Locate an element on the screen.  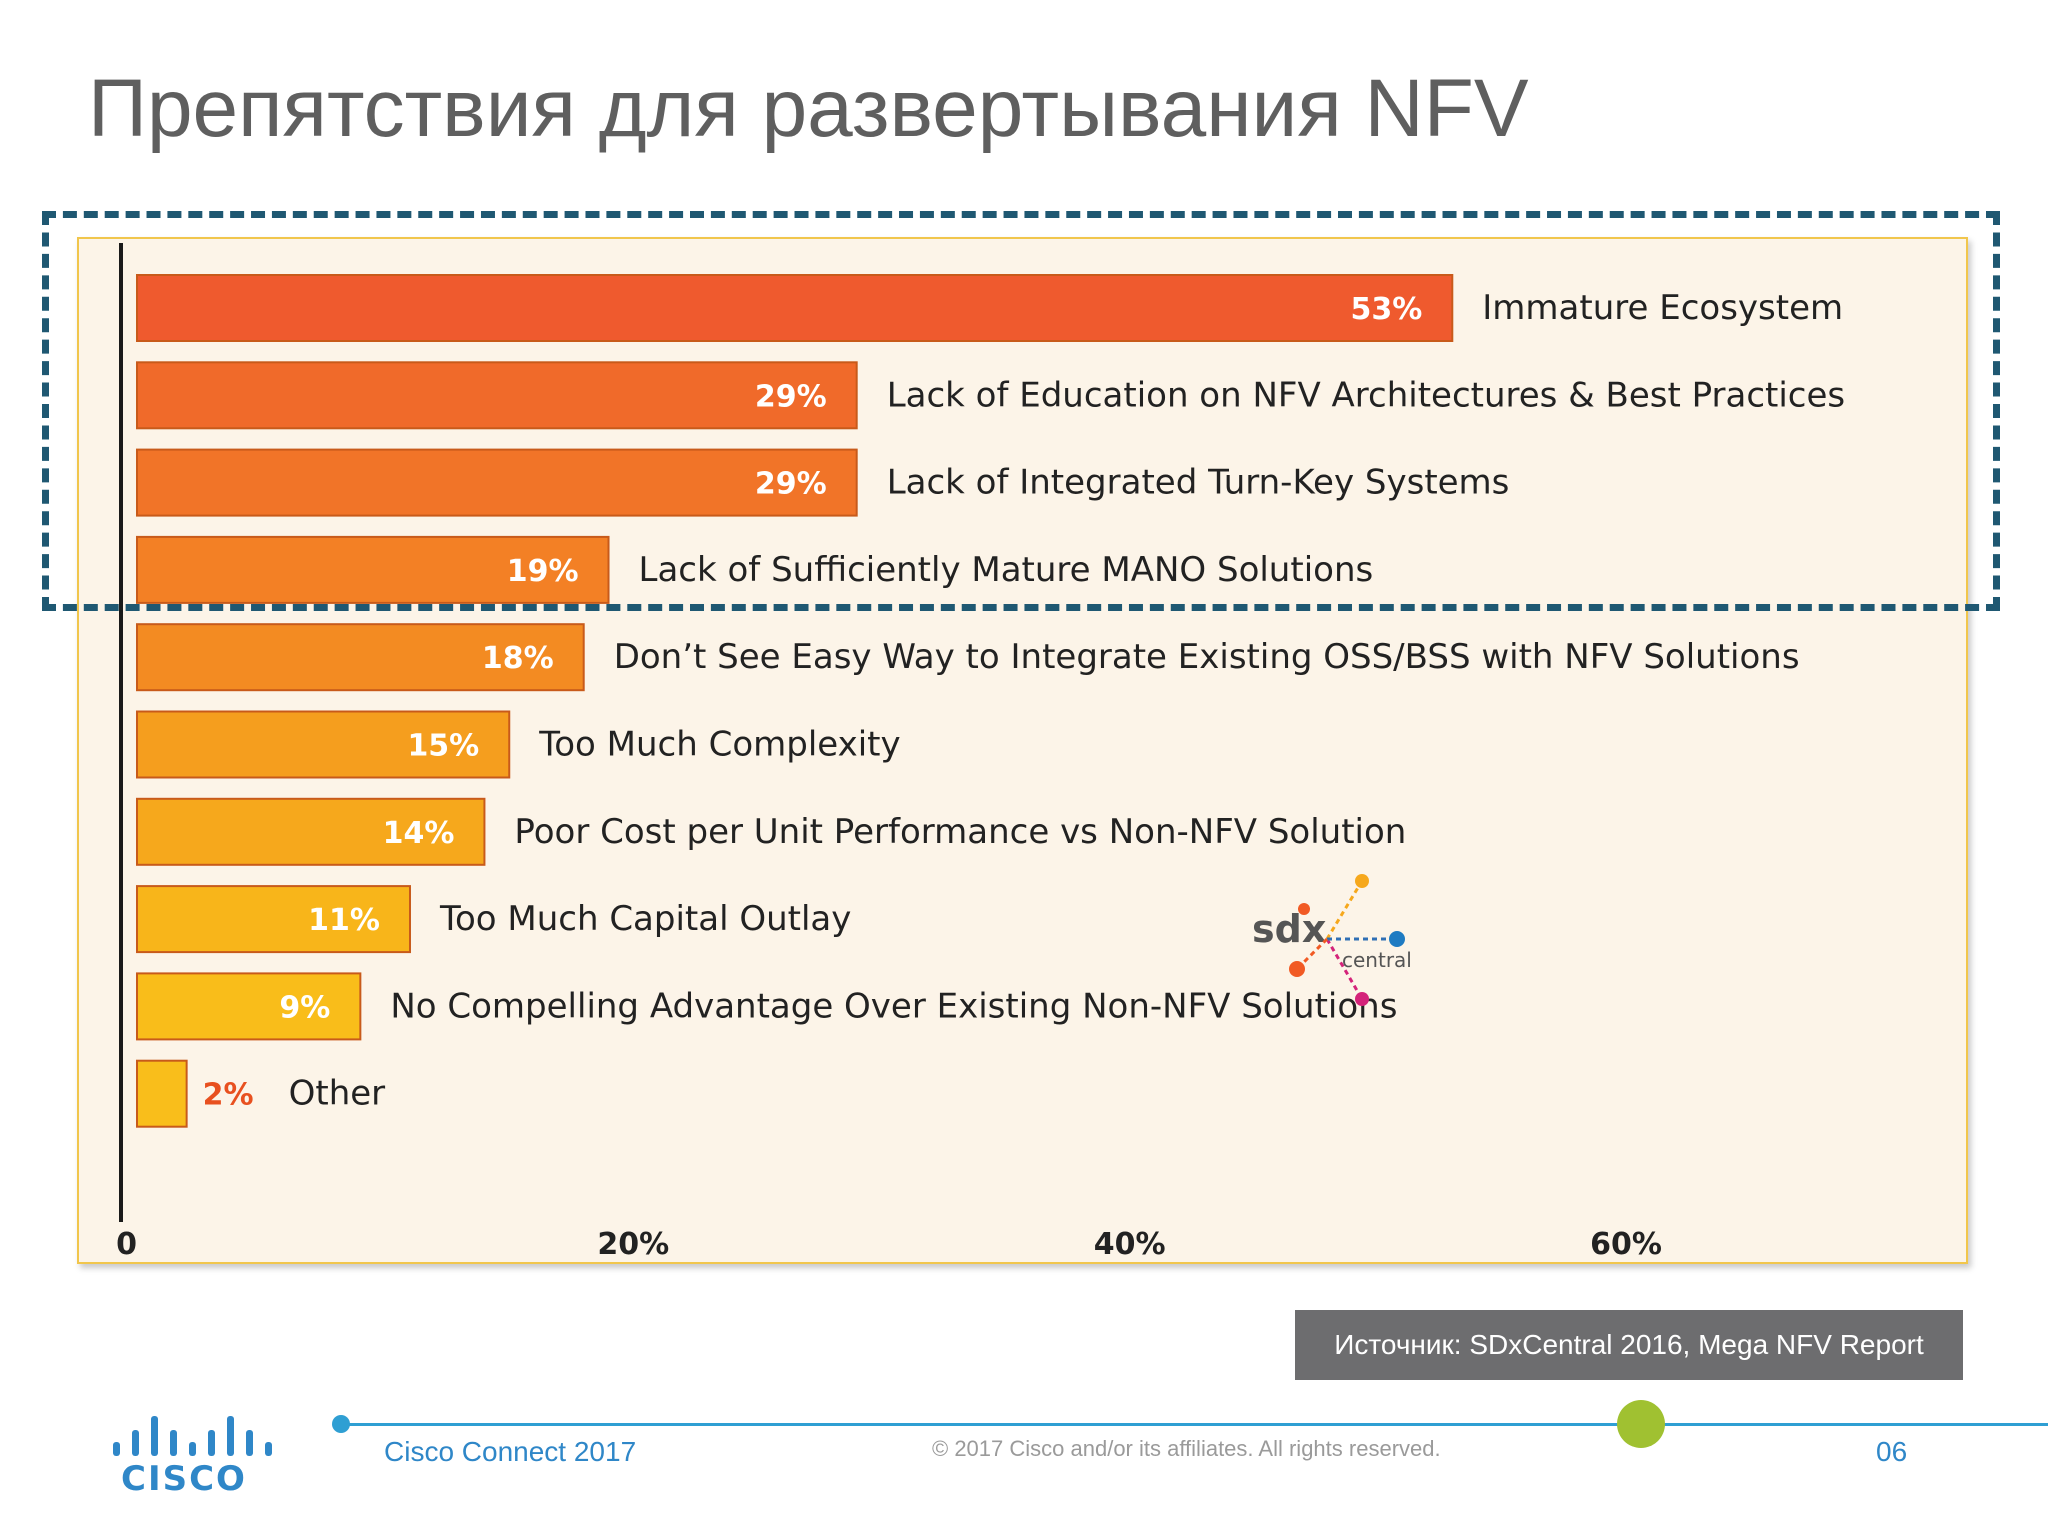
bar-value-label: 2% is located at coordinates (228, 1095).